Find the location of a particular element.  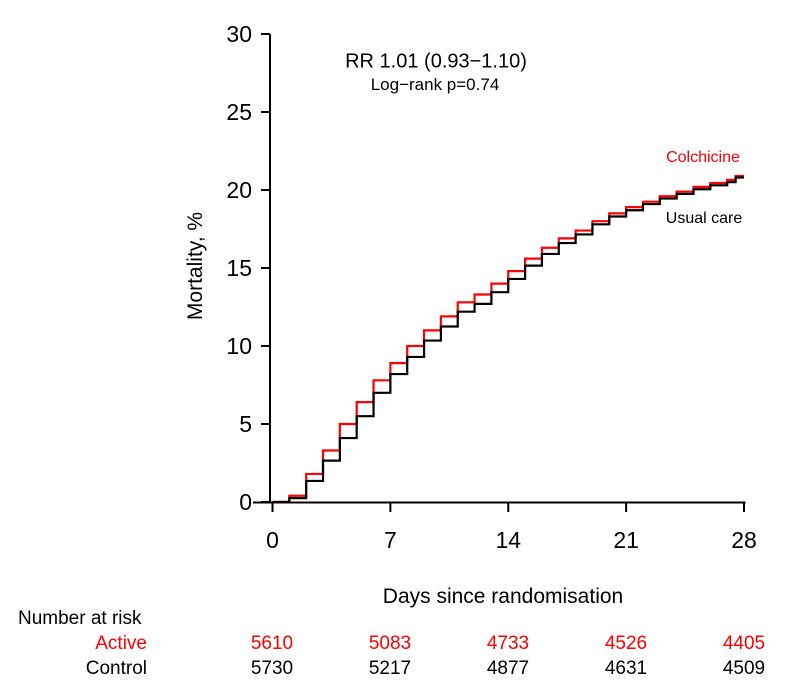

x-tick-label: 14 is located at coordinates (508, 540).